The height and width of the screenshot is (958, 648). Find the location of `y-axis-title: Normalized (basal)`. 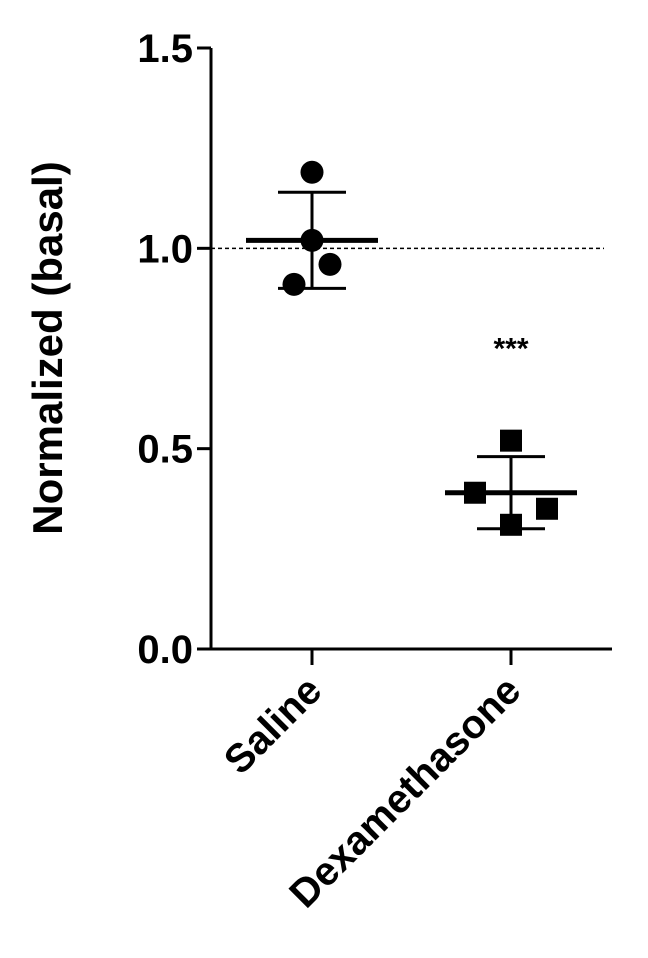

y-axis-title: Normalized (basal) is located at coordinates (47, 347).